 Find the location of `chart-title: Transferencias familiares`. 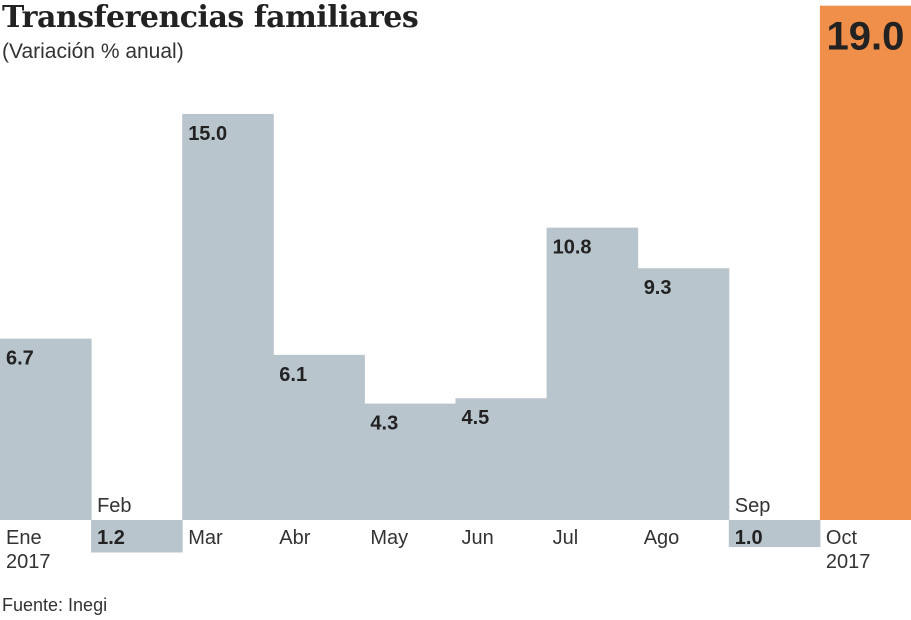

chart-title: Transferencias familiares is located at coordinates (210, 17).